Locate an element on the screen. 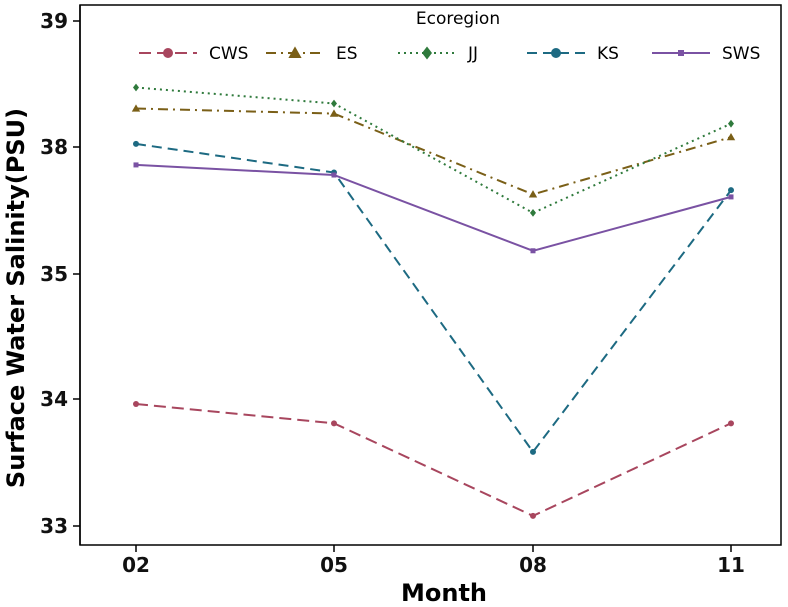  x-axis-title: Month is located at coordinates (444, 593).